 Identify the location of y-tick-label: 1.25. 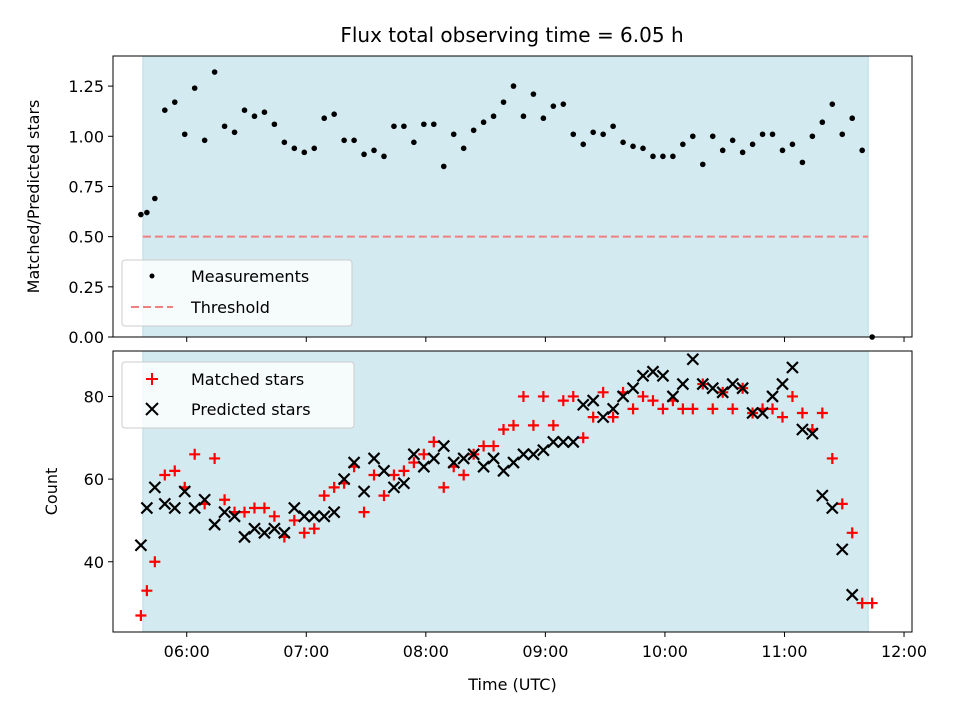
(86, 86).